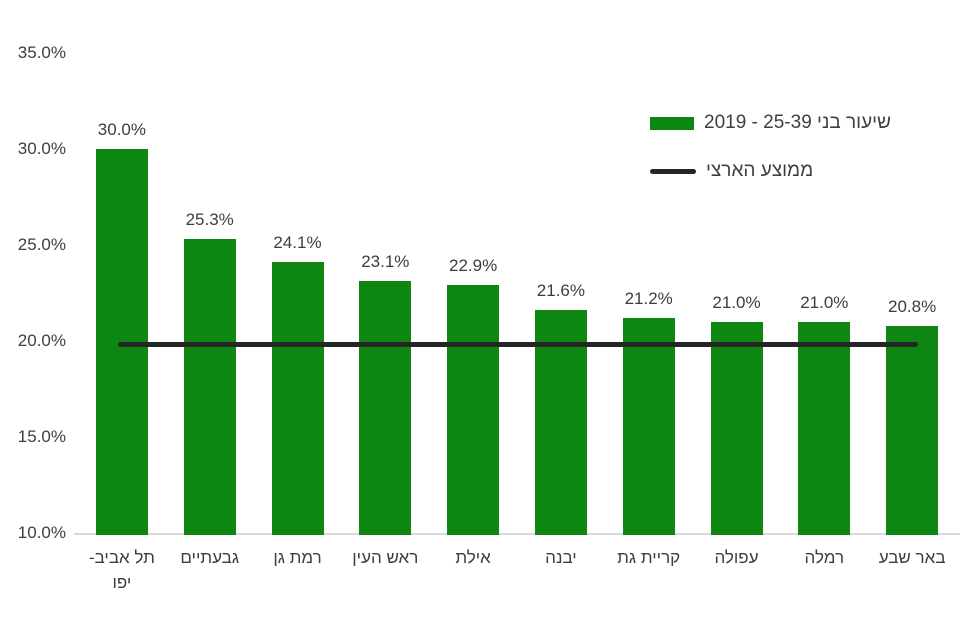 This screenshot has height=640, width=960. Describe the element at coordinates (912, 557) in the screenshot. I see `x-category-label: באר שבע` at that location.